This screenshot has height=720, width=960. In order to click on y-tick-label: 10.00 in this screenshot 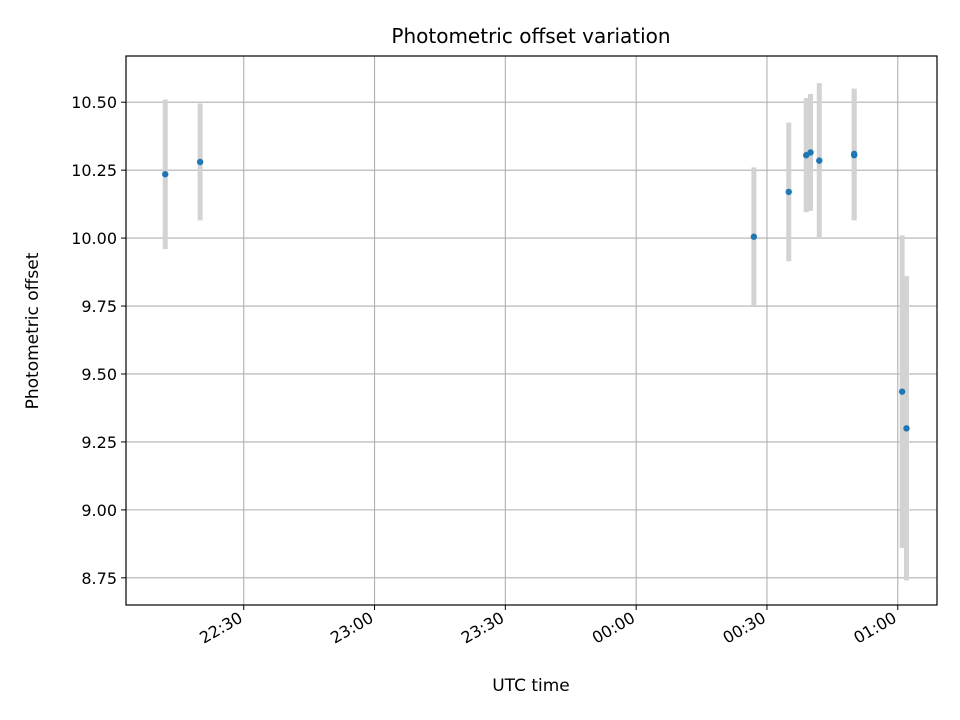, I will do `click(94, 238)`.